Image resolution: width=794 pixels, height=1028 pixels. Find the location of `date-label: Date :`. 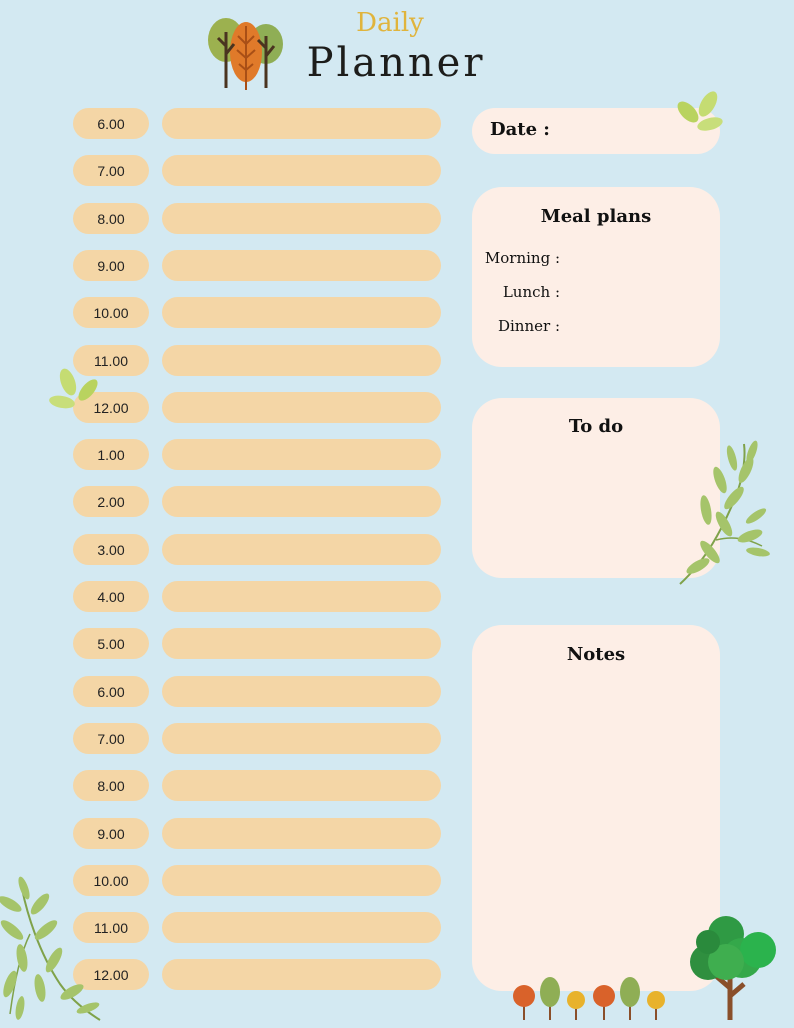

date-label: Date : is located at coordinates (520, 129).